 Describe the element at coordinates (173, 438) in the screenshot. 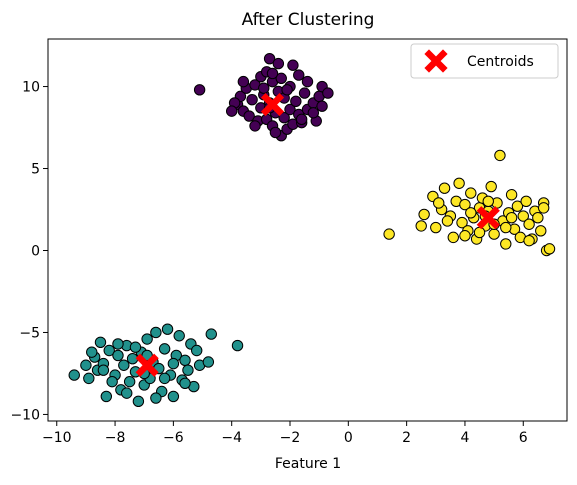

I see `x-tick-label: −6` at that location.